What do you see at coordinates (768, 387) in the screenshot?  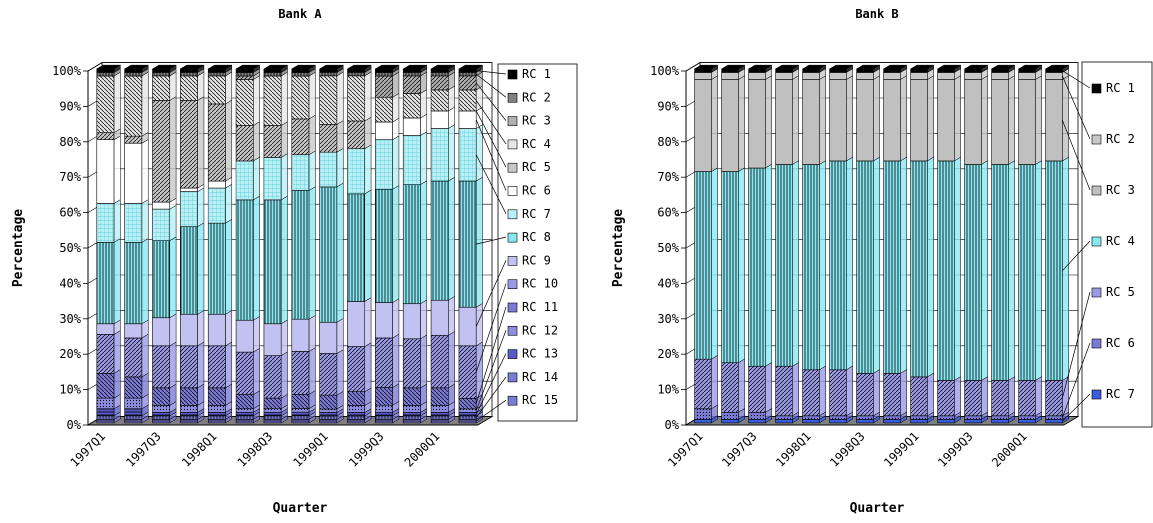 I see `chart-1-bar-rc5-1997q3-side` at bounding box center [768, 387].